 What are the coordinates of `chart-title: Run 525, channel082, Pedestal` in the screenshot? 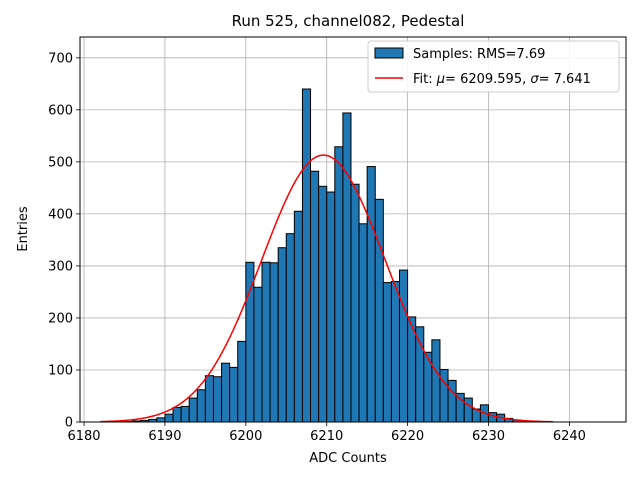 It's located at (348, 21).